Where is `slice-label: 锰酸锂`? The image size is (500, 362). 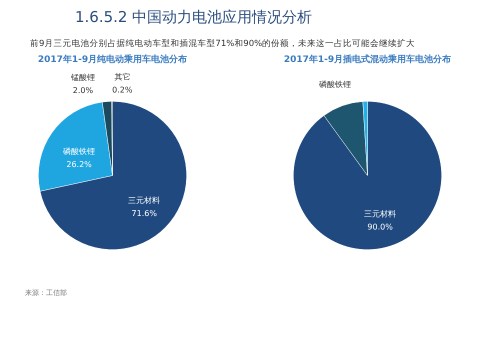
slice-label: 锰酸锂 is located at coordinates (82, 77).